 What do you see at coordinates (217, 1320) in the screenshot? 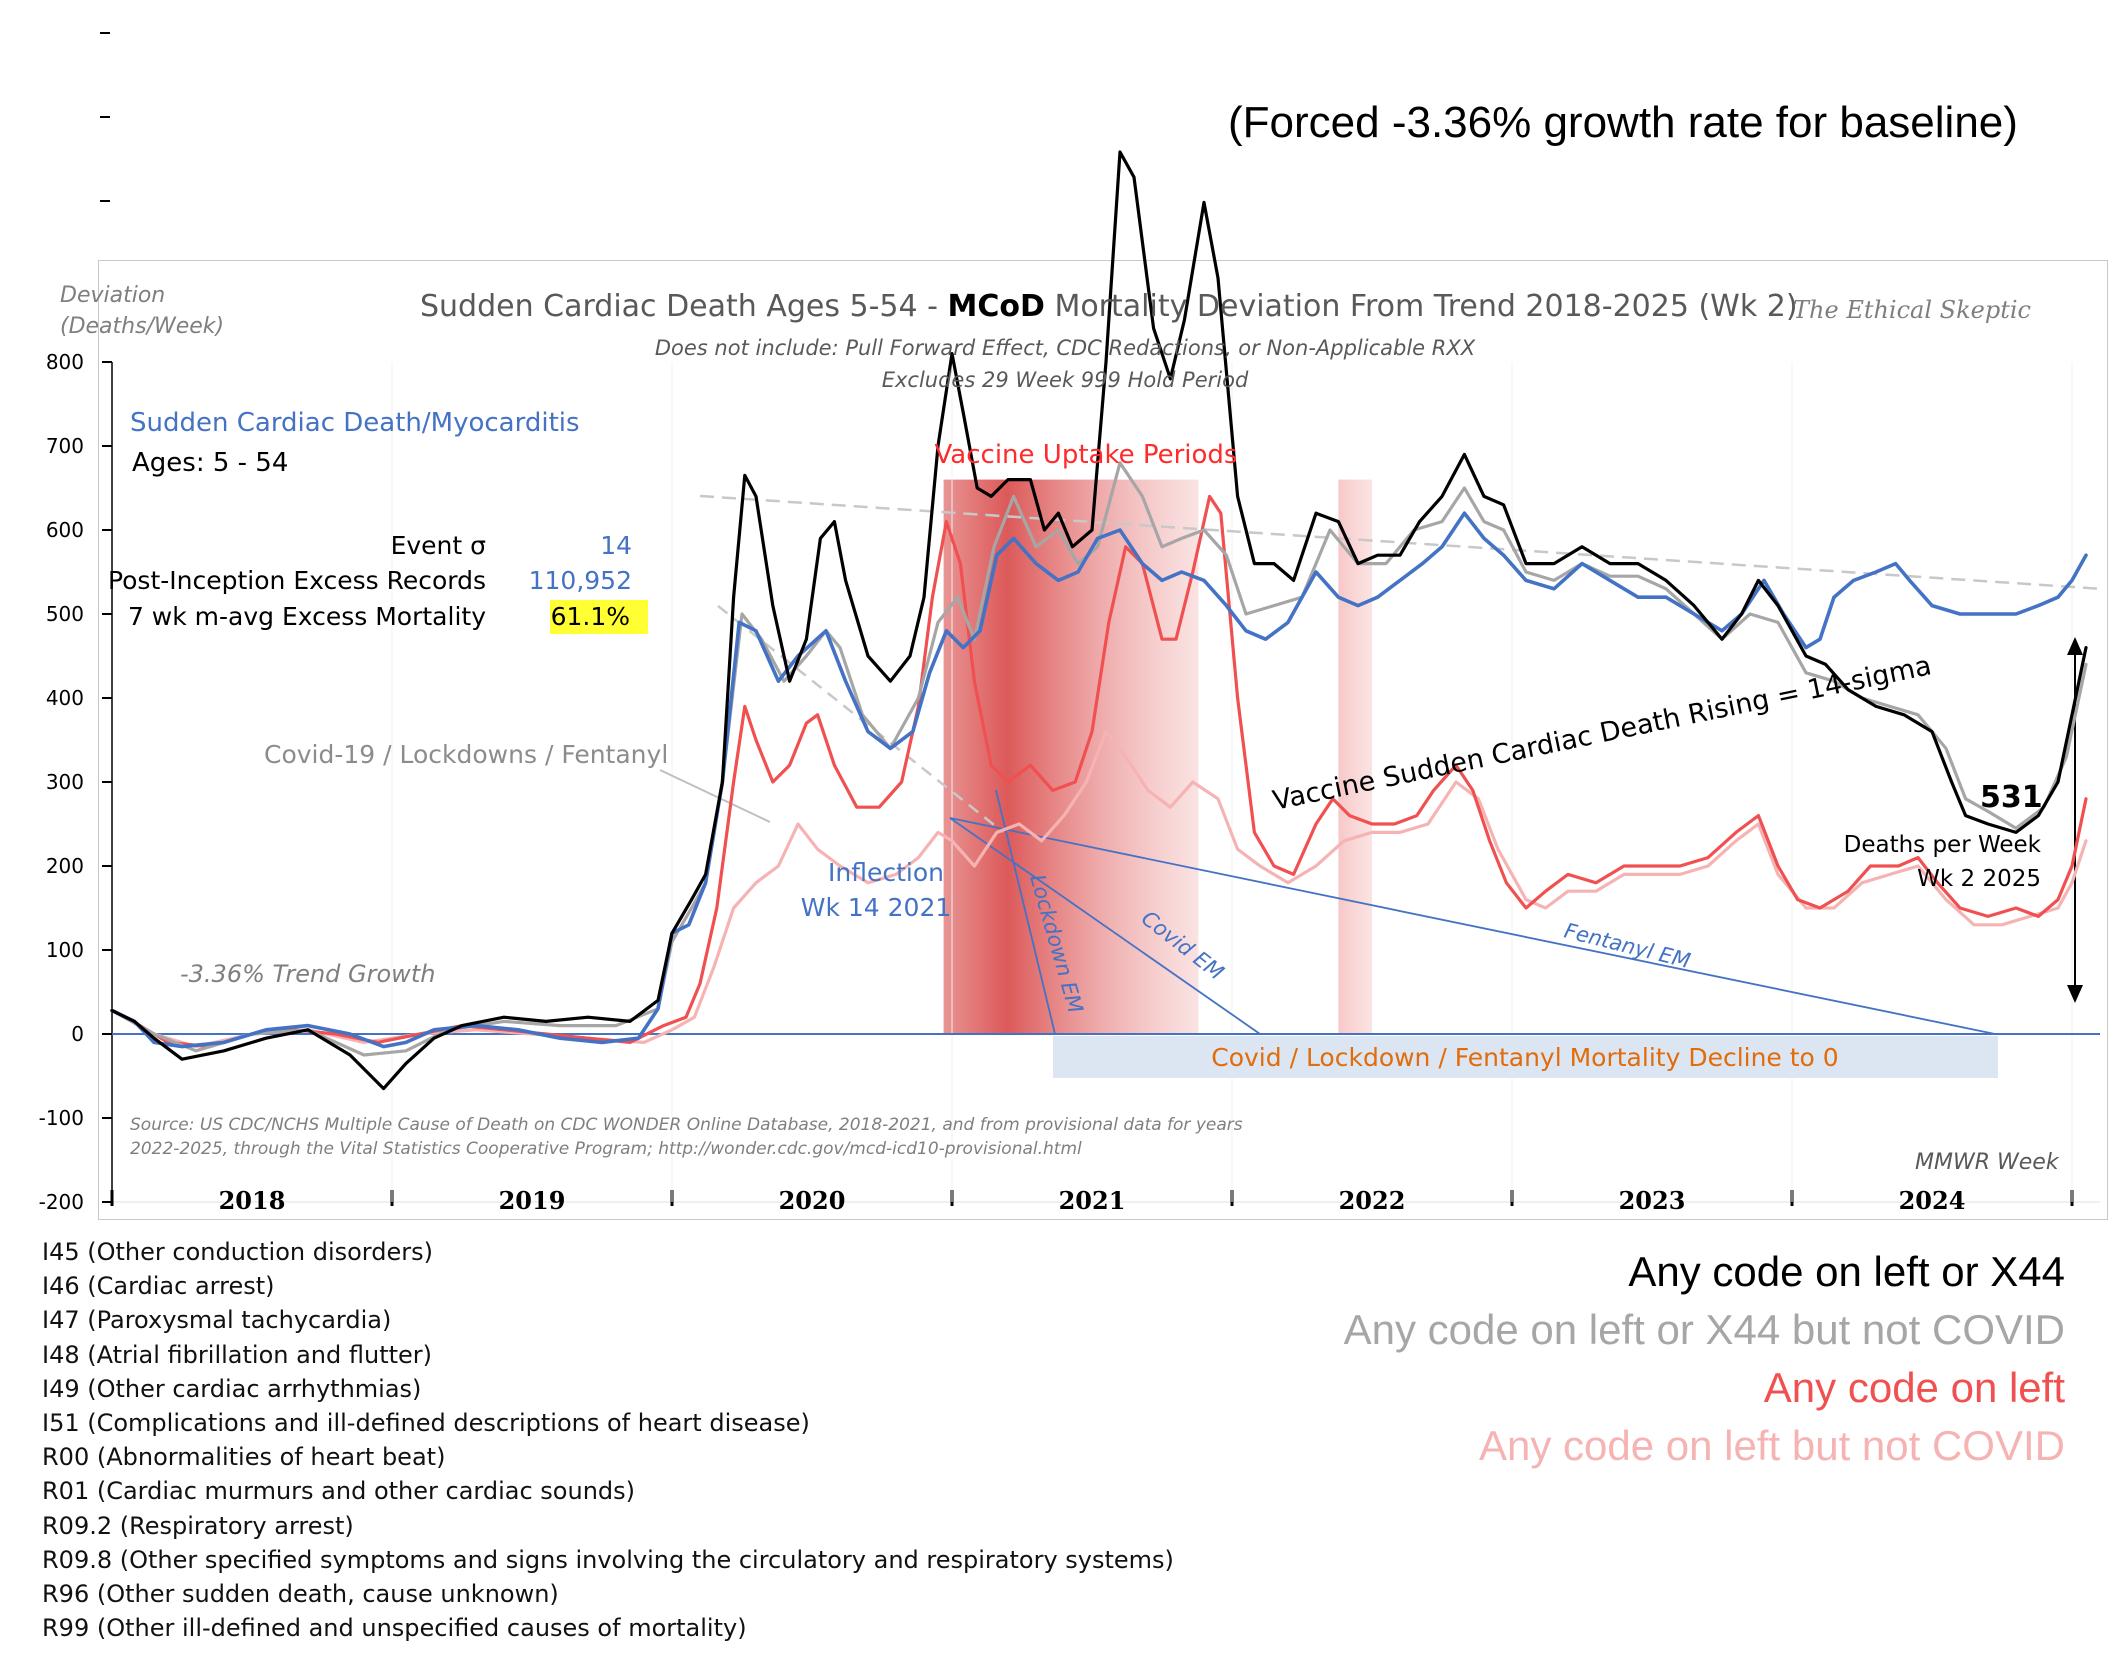
I see `icd-code-item: I47 (Paroxysmal tachycardia)` at bounding box center [217, 1320].